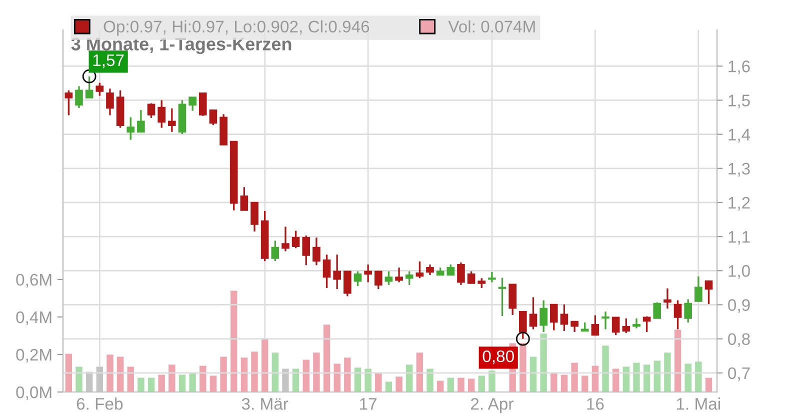  I want to click on x-tick-label: 2. Apr, so click(492, 406).